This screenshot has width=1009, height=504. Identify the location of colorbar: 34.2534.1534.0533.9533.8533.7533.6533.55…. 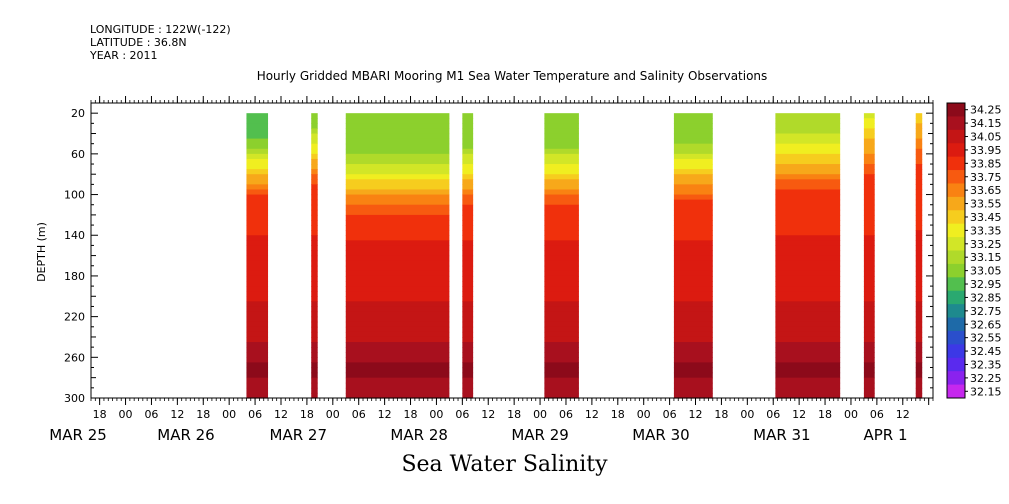
(974, 250).